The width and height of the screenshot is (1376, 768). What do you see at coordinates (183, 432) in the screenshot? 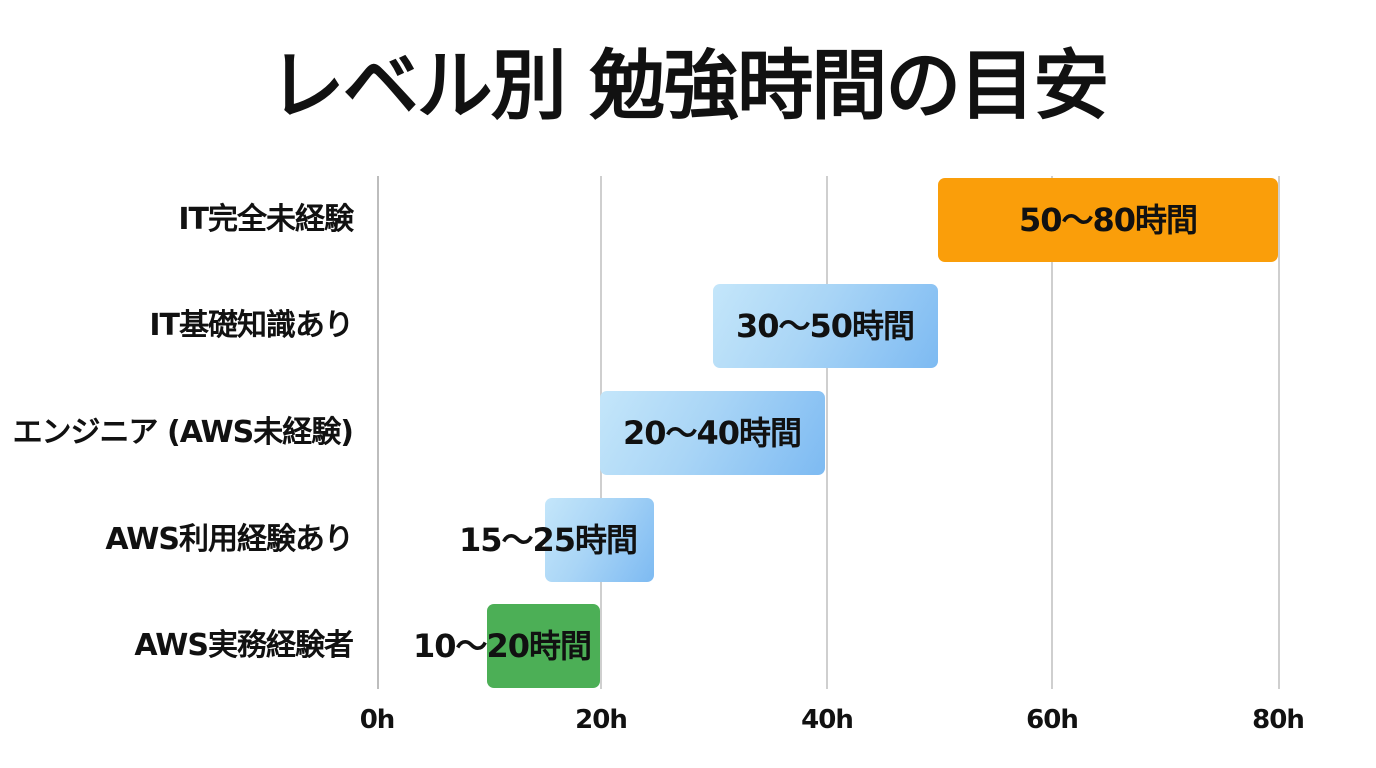
I see `category-label: エンジニア (AWS未経験)` at bounding box center [183, 432].